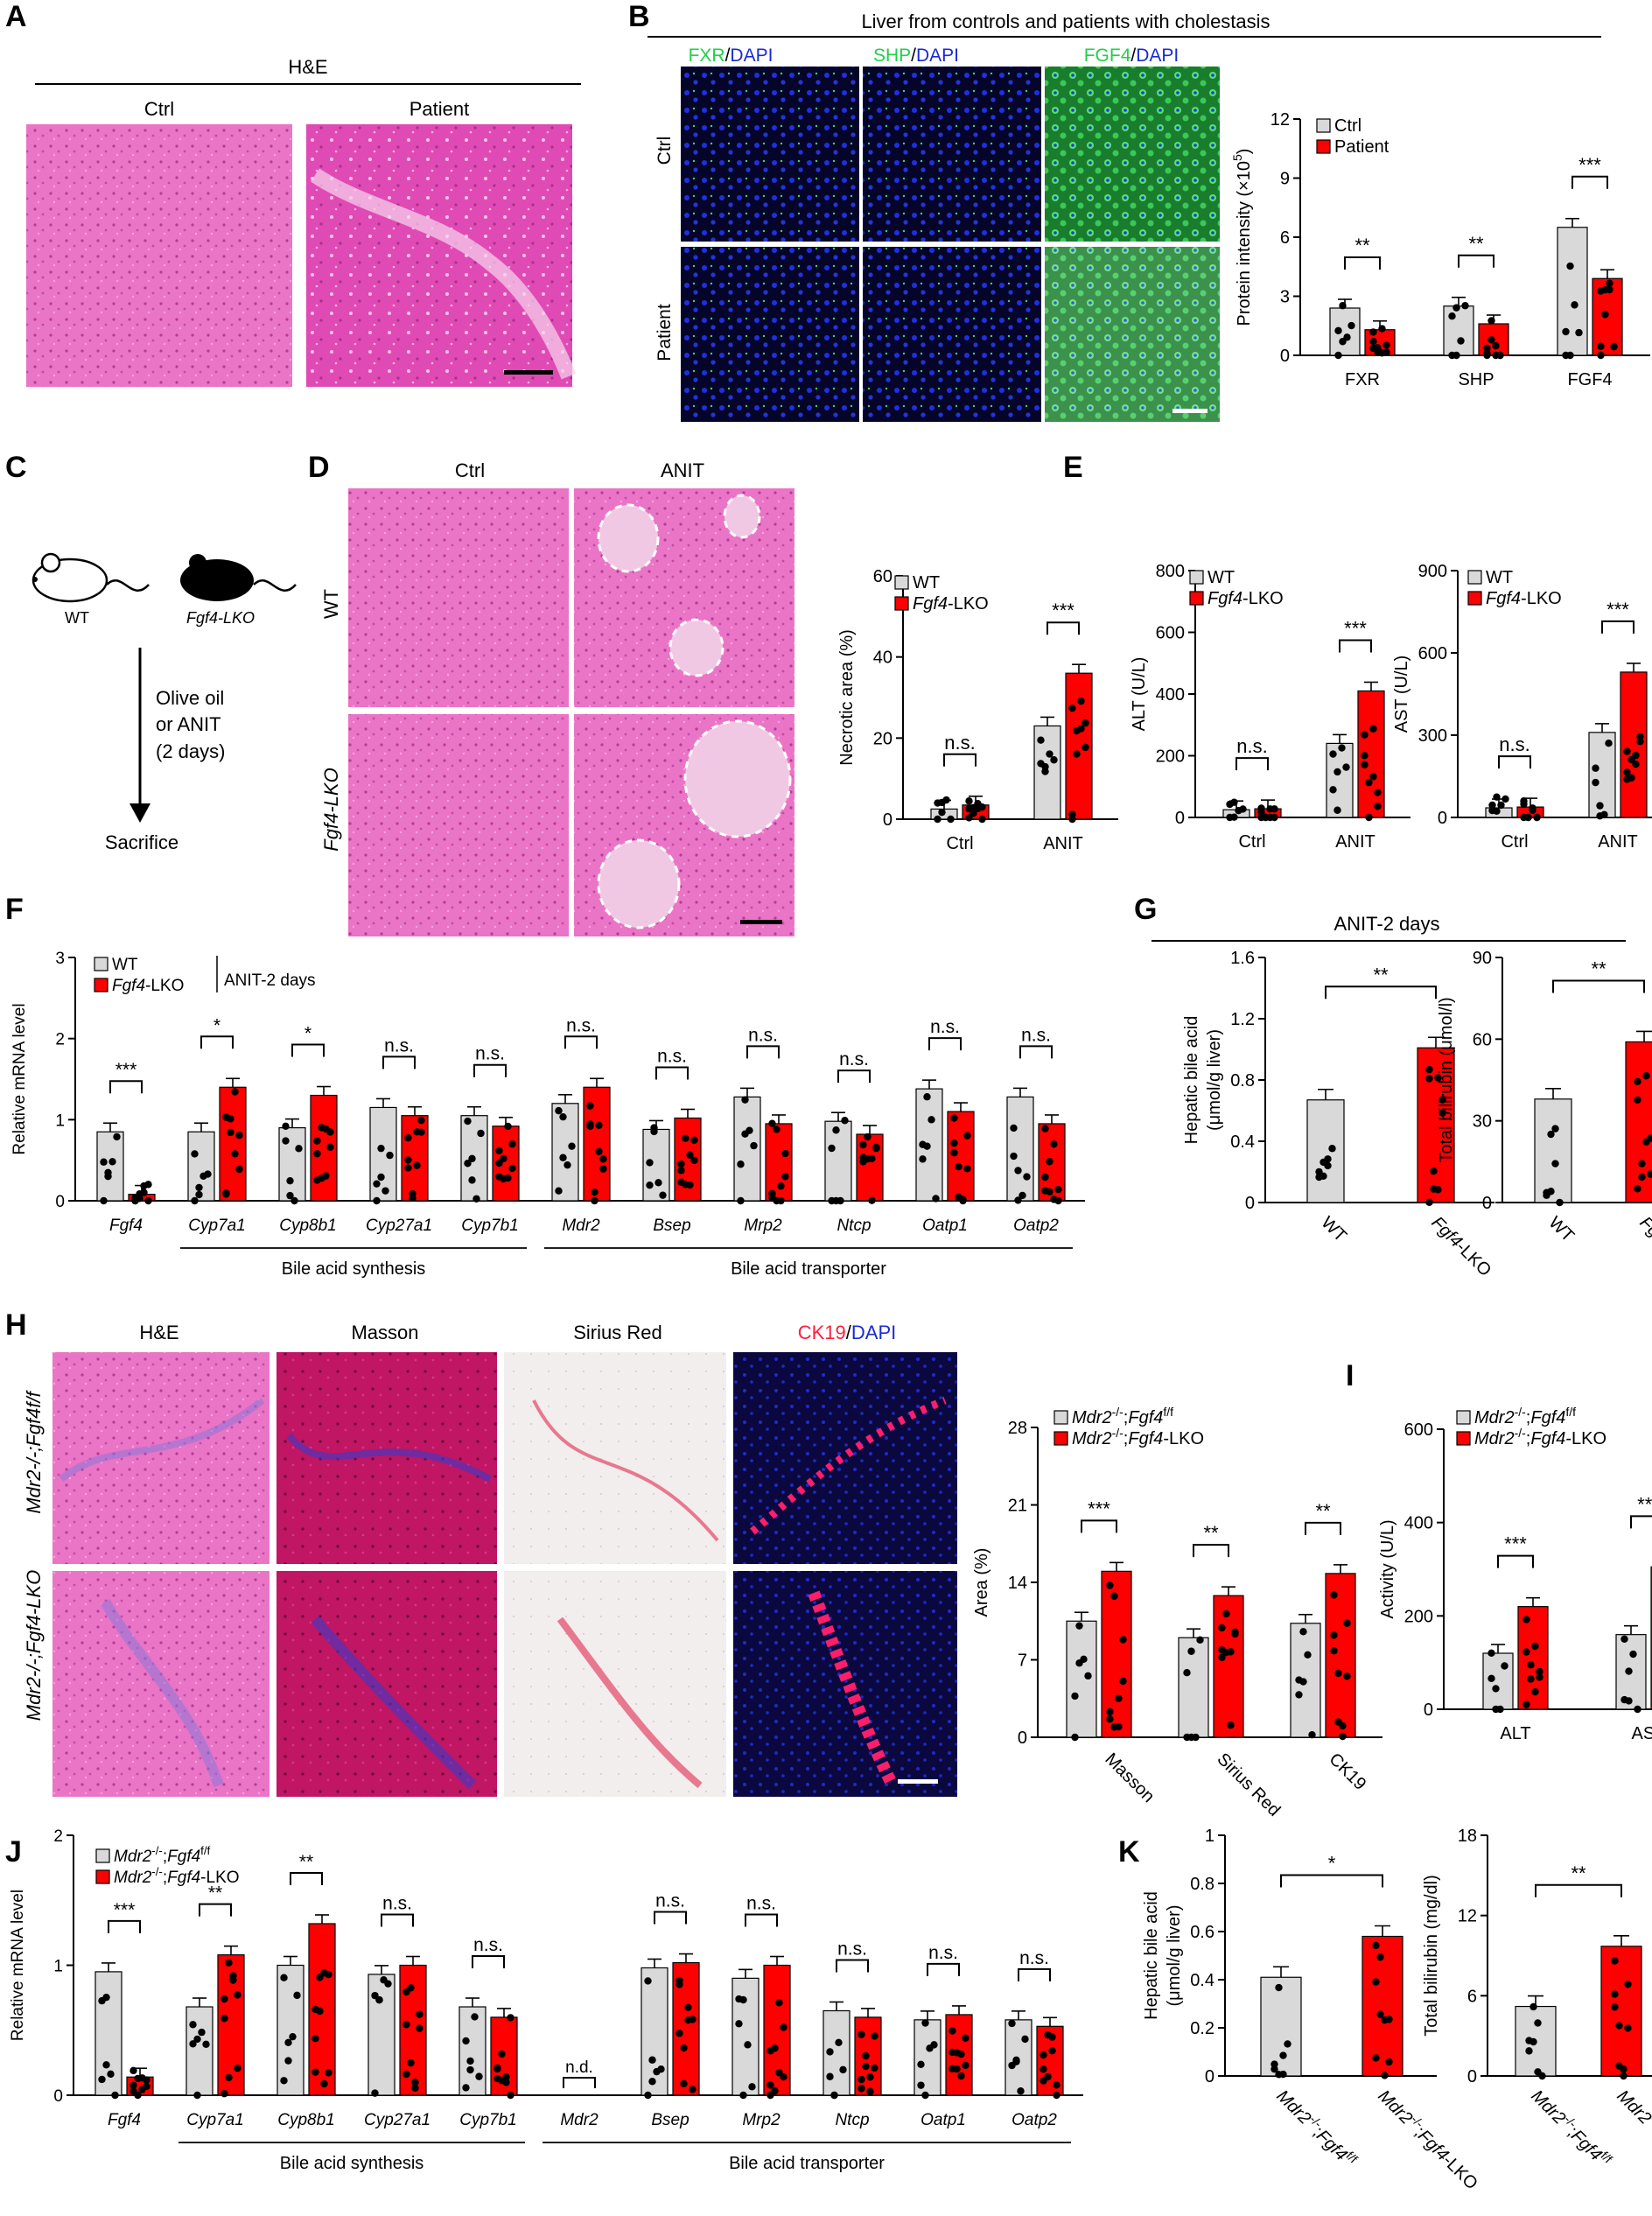 The width and height of the screenshot is (1652, 2216). Describe the element at coordinates (140, 813) in the screenshot. I see `timeline-arrow-head` at that location.